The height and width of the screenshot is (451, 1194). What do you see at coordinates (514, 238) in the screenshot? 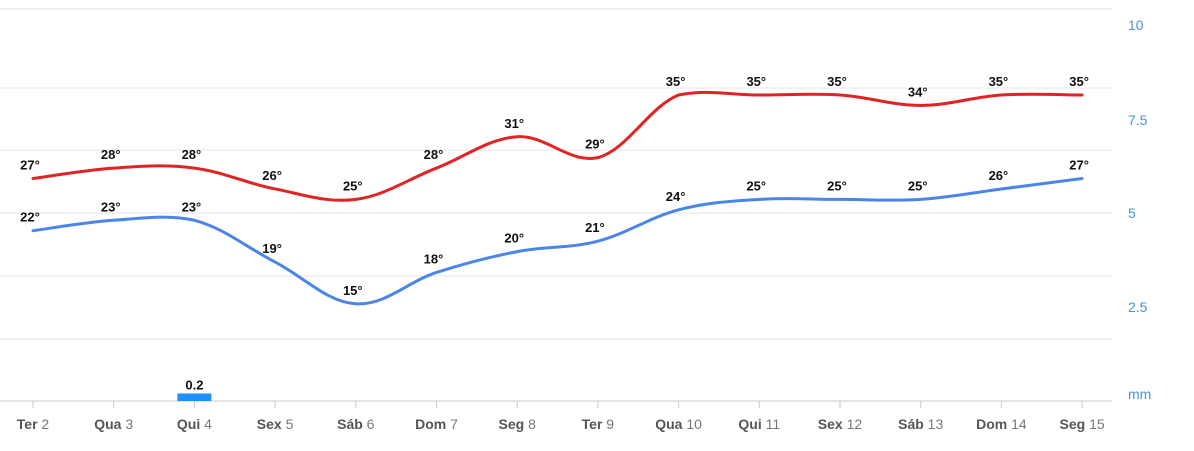
I see `min-temp-label: 20°` at bounding box center [514, 238].